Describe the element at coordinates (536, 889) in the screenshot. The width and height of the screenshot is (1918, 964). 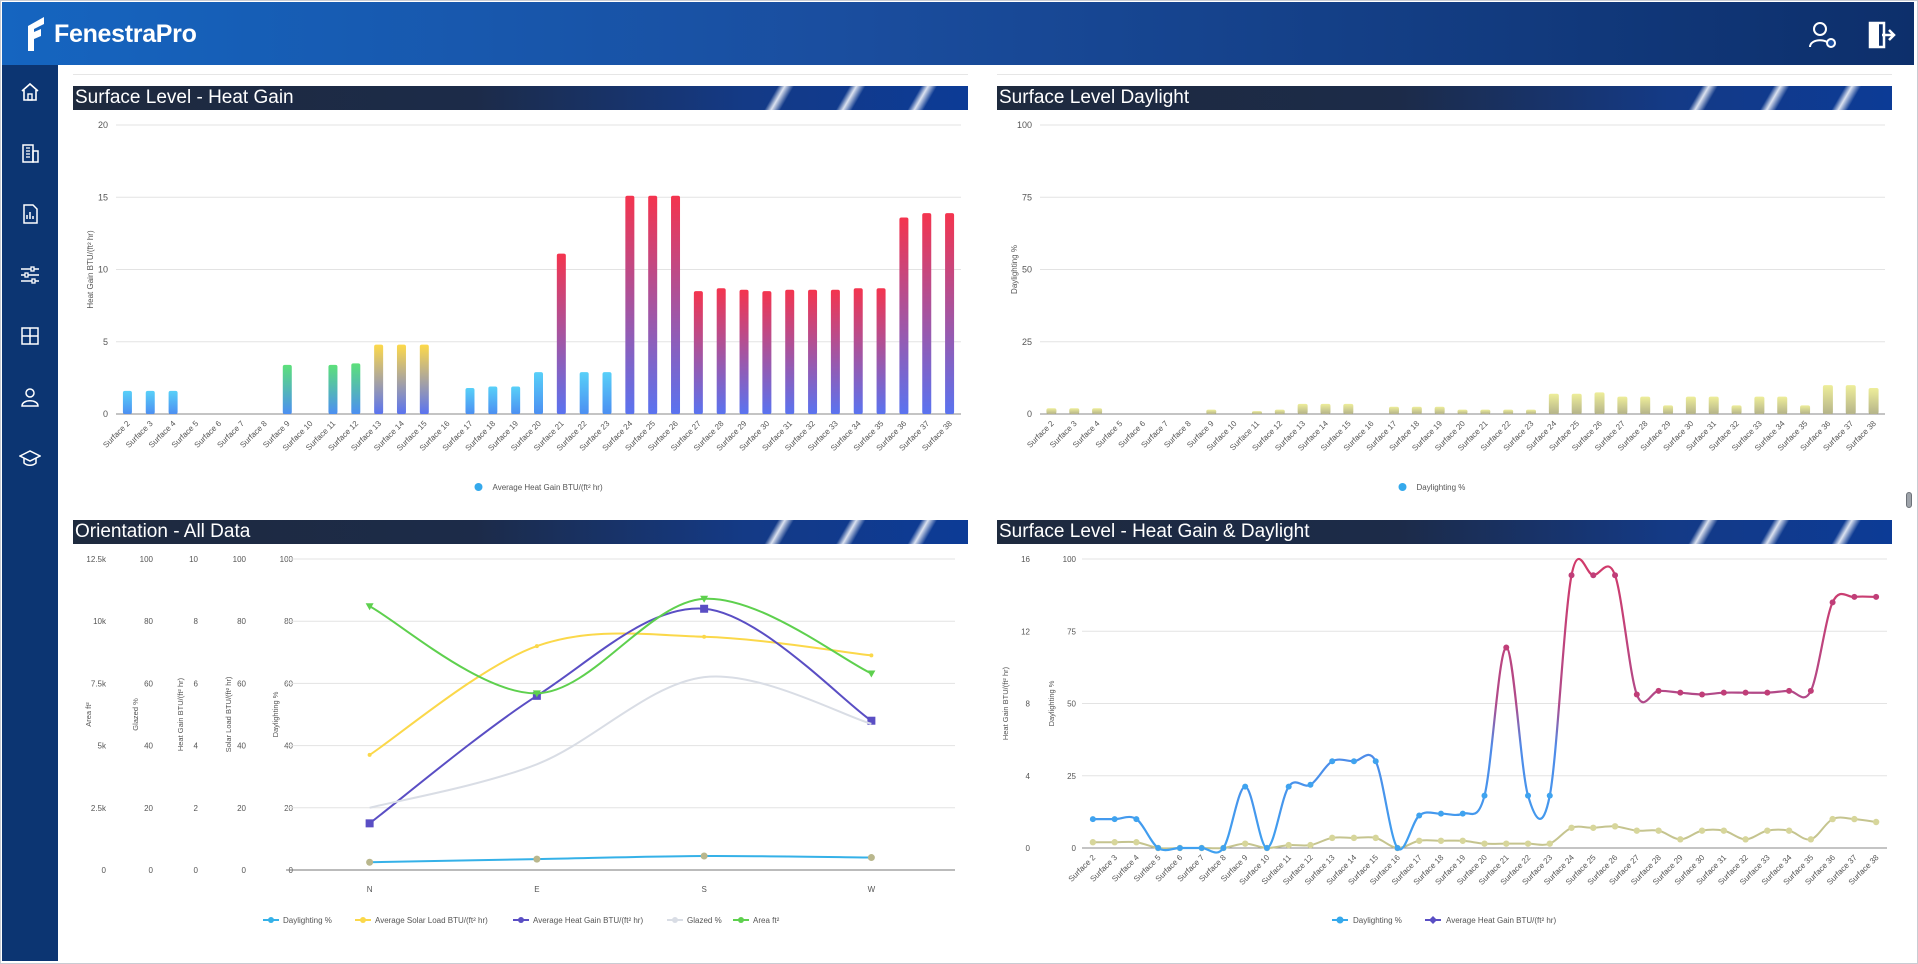
I see `x-tick-label: E` at that location.